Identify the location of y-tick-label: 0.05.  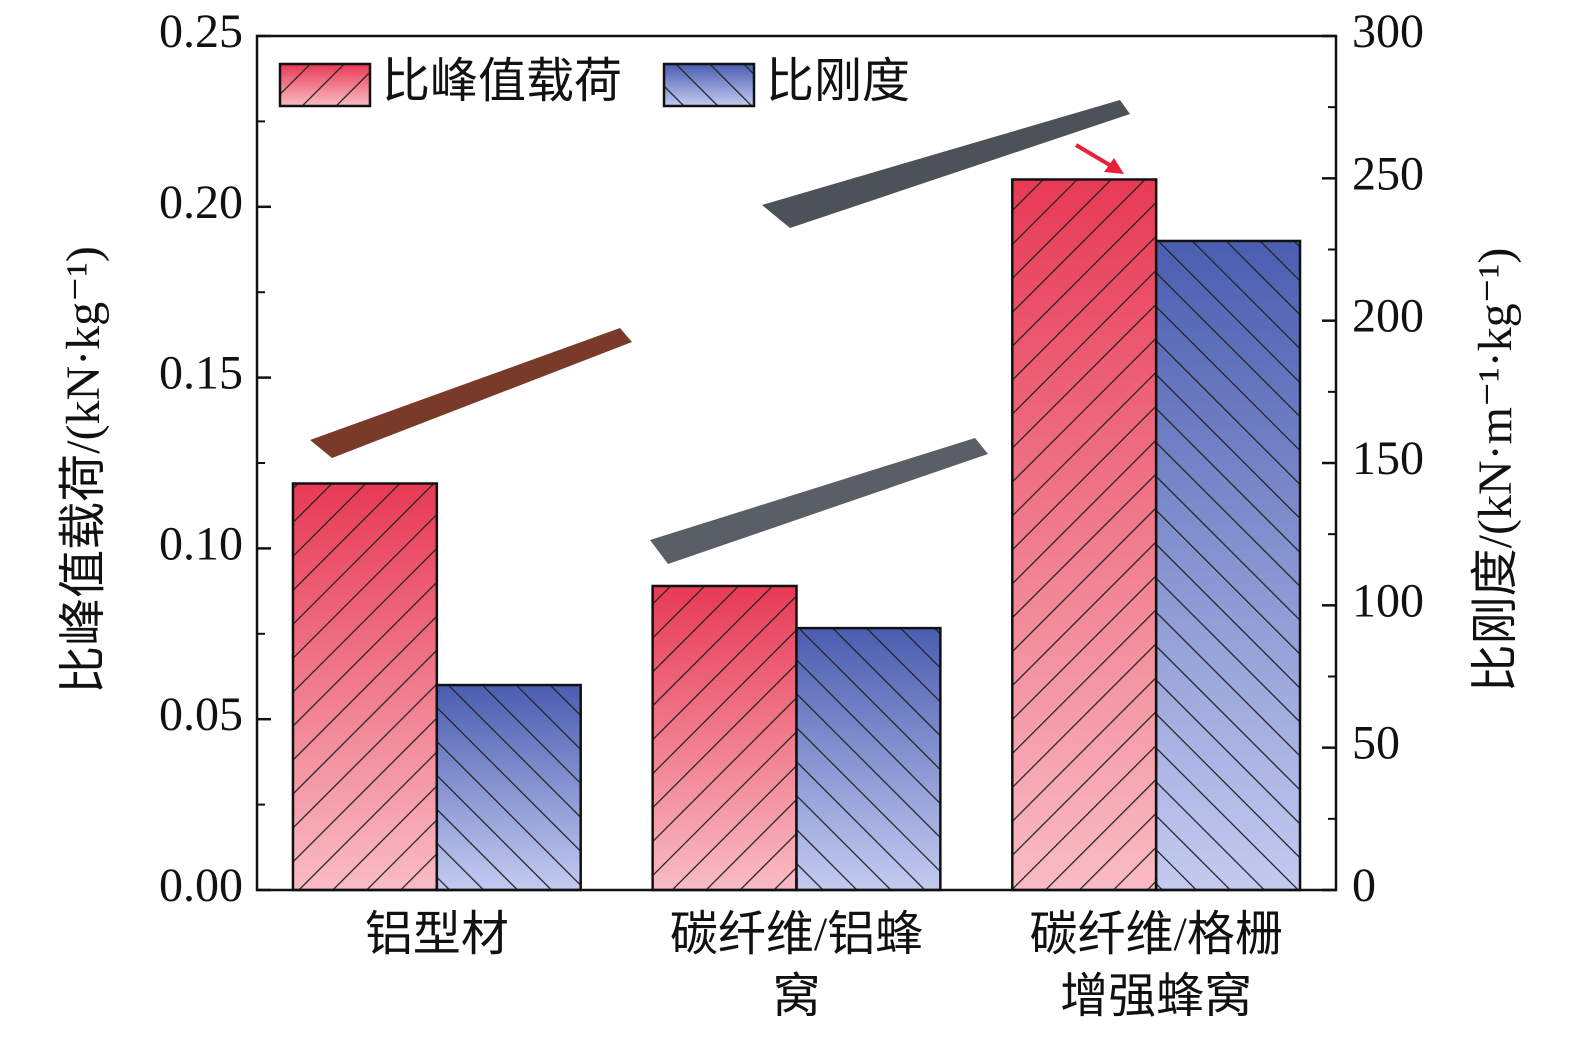
(201, 714).